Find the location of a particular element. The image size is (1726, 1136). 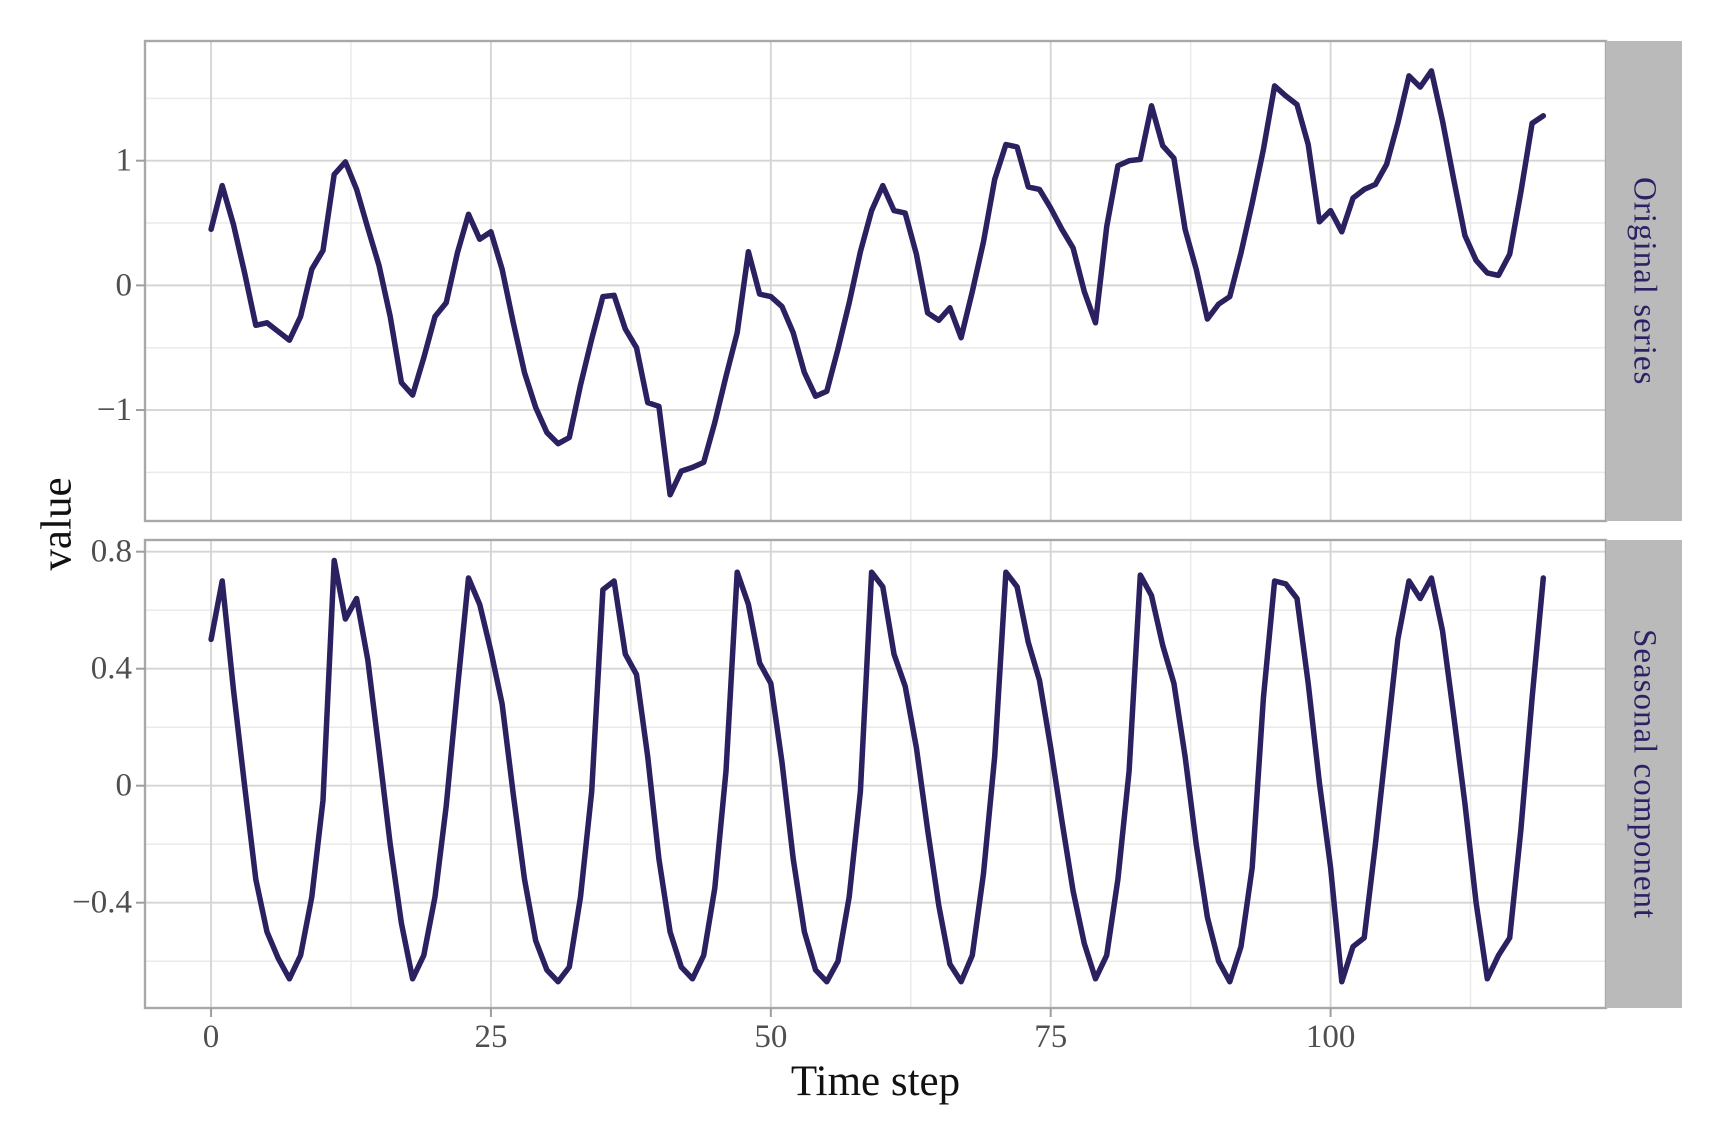

facet-strip-seasonal-component: Seasonal component is located at coordinates (1644, 774).